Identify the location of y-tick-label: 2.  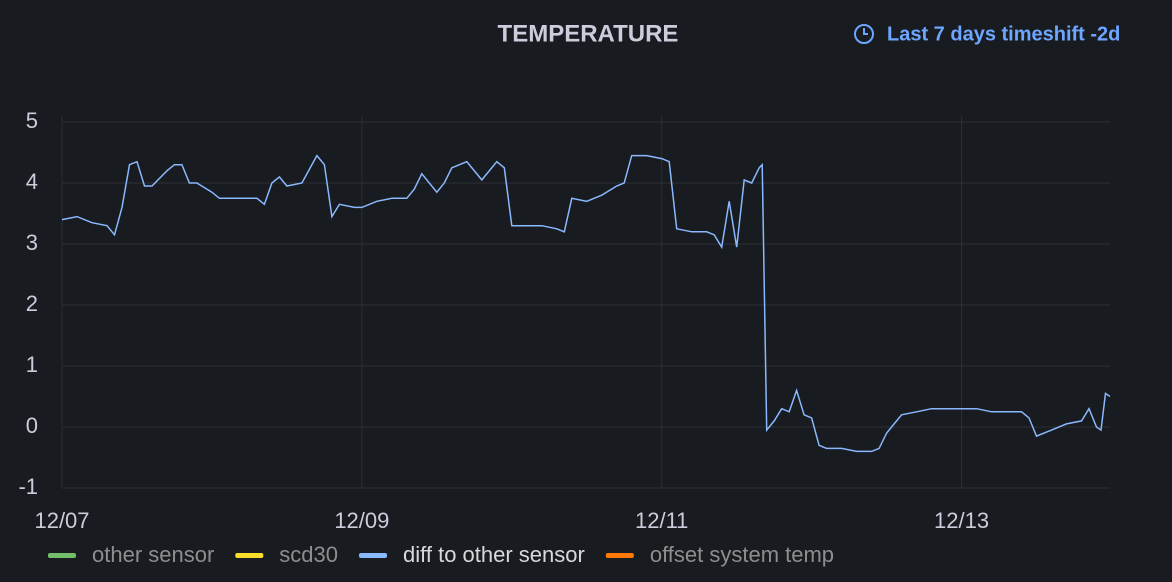
(32, 303).